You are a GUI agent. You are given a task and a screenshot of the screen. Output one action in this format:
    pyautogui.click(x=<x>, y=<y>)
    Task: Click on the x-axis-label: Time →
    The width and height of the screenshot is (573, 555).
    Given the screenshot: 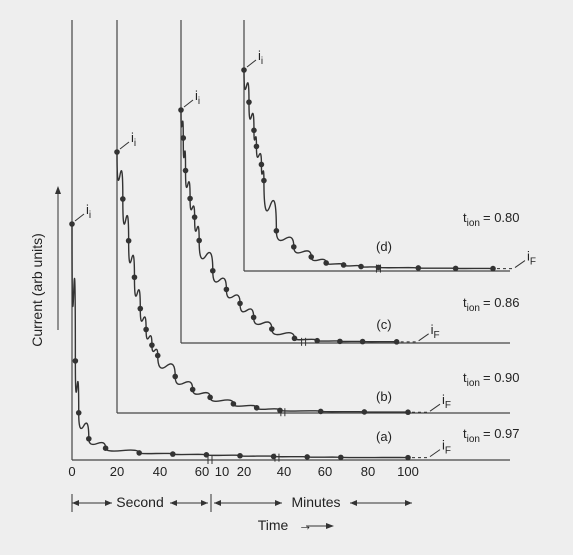 What is the action you would take?
    pyautogui.click(x=285, y=525)
    